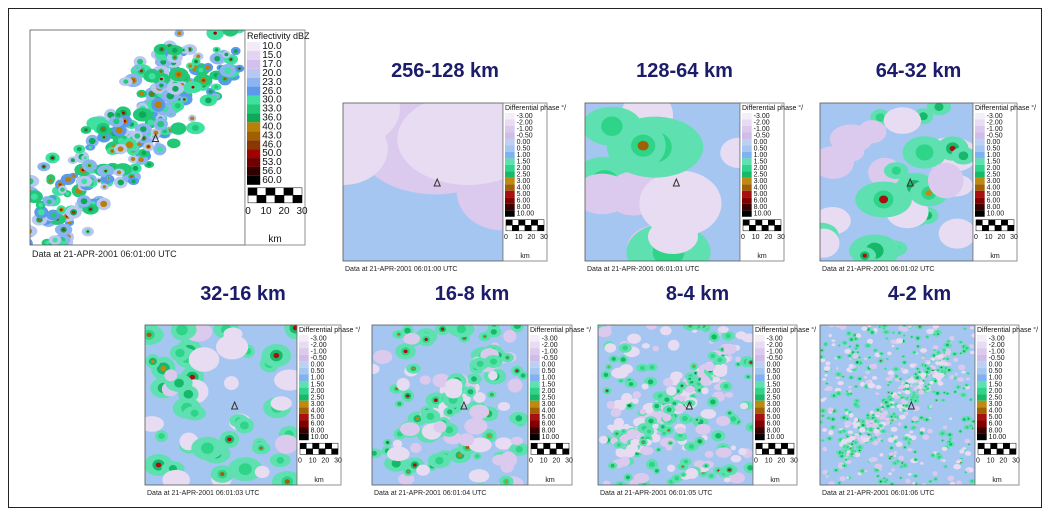 This screenshot has width=1050, height=516. What do you see at coordinates (762, 256) in the screenshot?
I see `scale-unit: km` at bounding box center [762, 256].